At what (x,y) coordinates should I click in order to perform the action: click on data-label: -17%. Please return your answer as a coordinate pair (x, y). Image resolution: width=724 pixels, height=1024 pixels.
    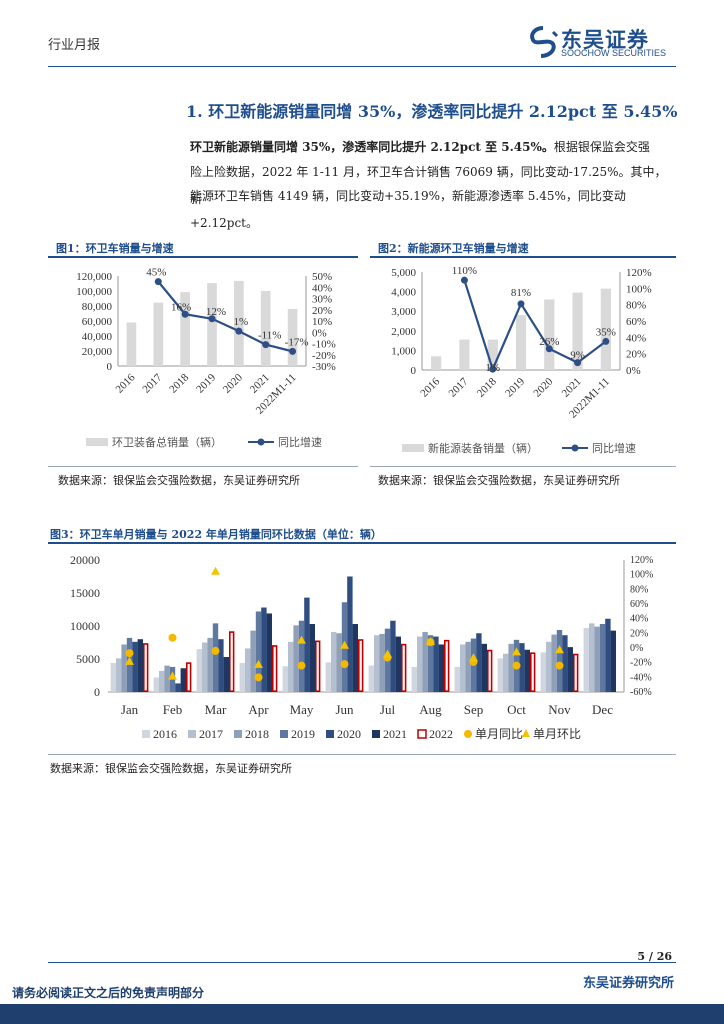
    Looking at the image, I should click on (297, 342).